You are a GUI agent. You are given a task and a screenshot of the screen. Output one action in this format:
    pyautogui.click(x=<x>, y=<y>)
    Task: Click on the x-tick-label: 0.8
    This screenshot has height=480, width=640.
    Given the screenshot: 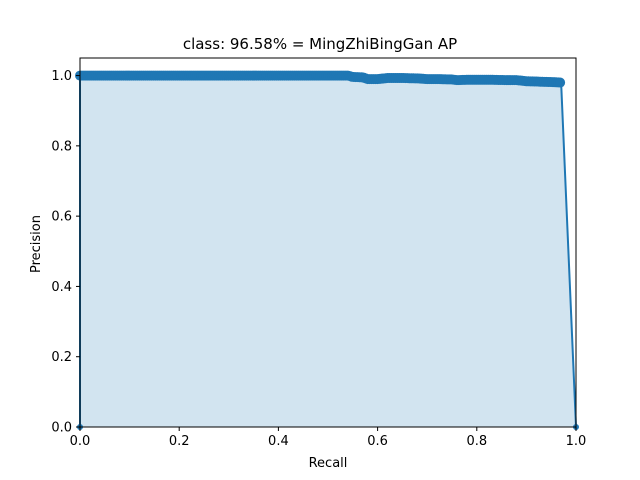 What is the action you would take?
    pyautogui.click(x=476, y=441)
    